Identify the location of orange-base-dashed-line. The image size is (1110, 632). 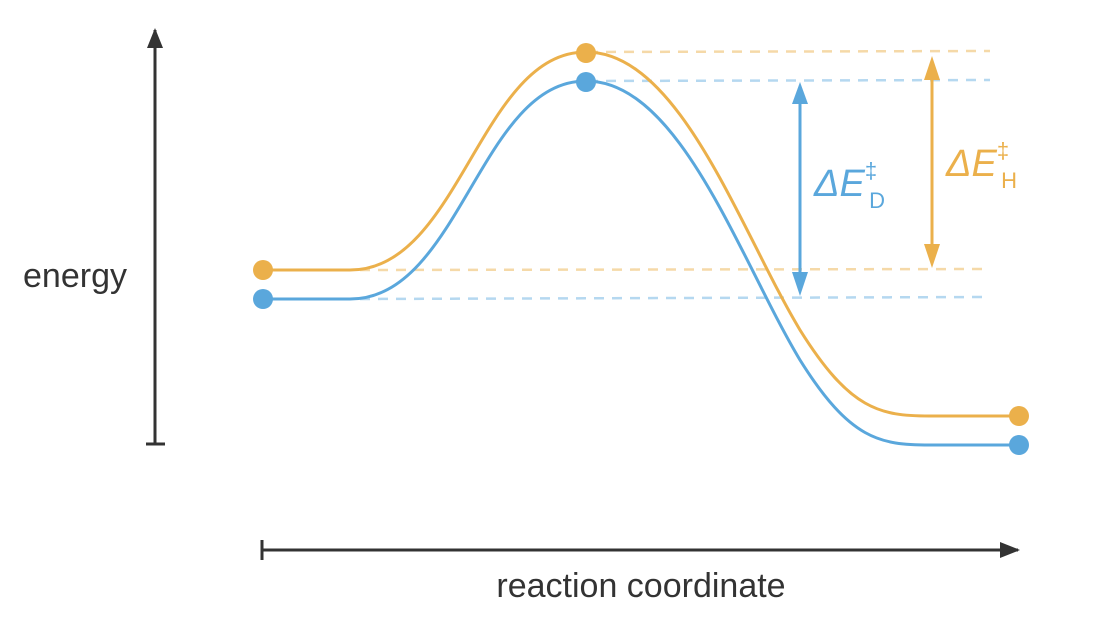
(675, 269).